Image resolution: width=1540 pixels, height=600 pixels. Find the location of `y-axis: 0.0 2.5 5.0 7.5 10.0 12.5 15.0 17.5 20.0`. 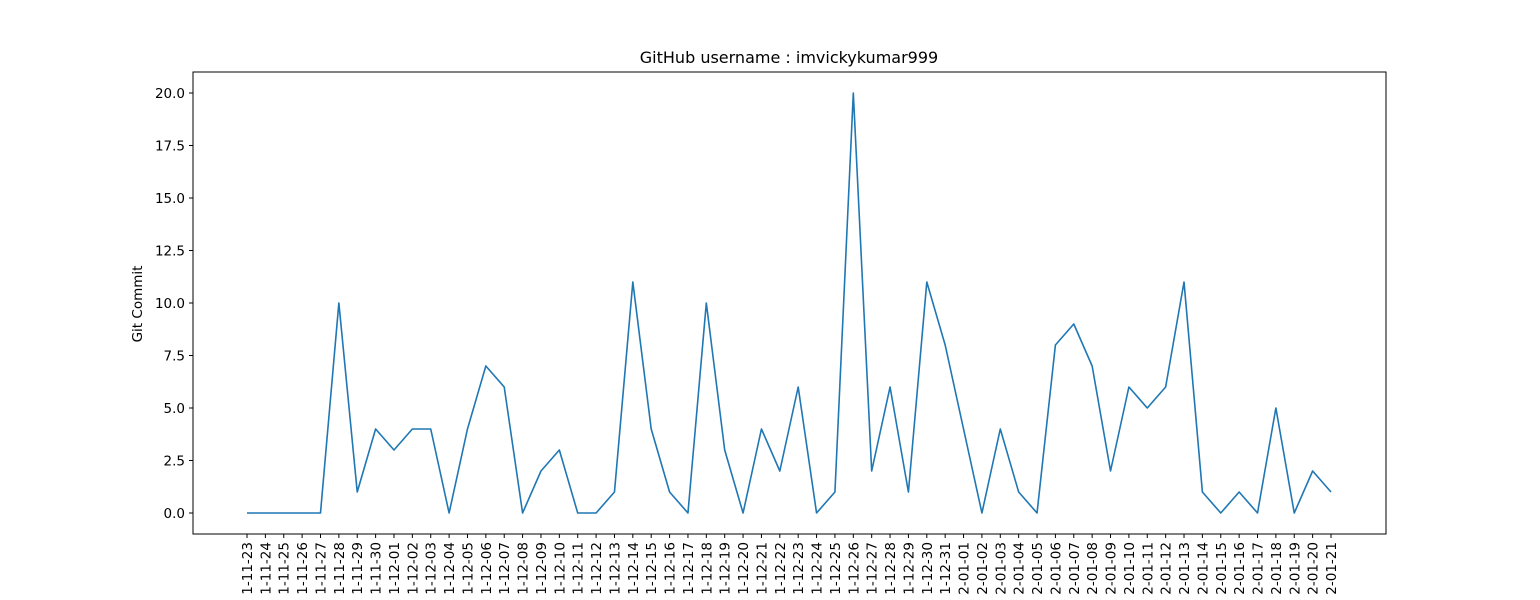

y-axis: 0.0 2.5 5.0 7.5 10.0 12.5 15.0 17.5 20.0 is located at coordinates (174, 304).